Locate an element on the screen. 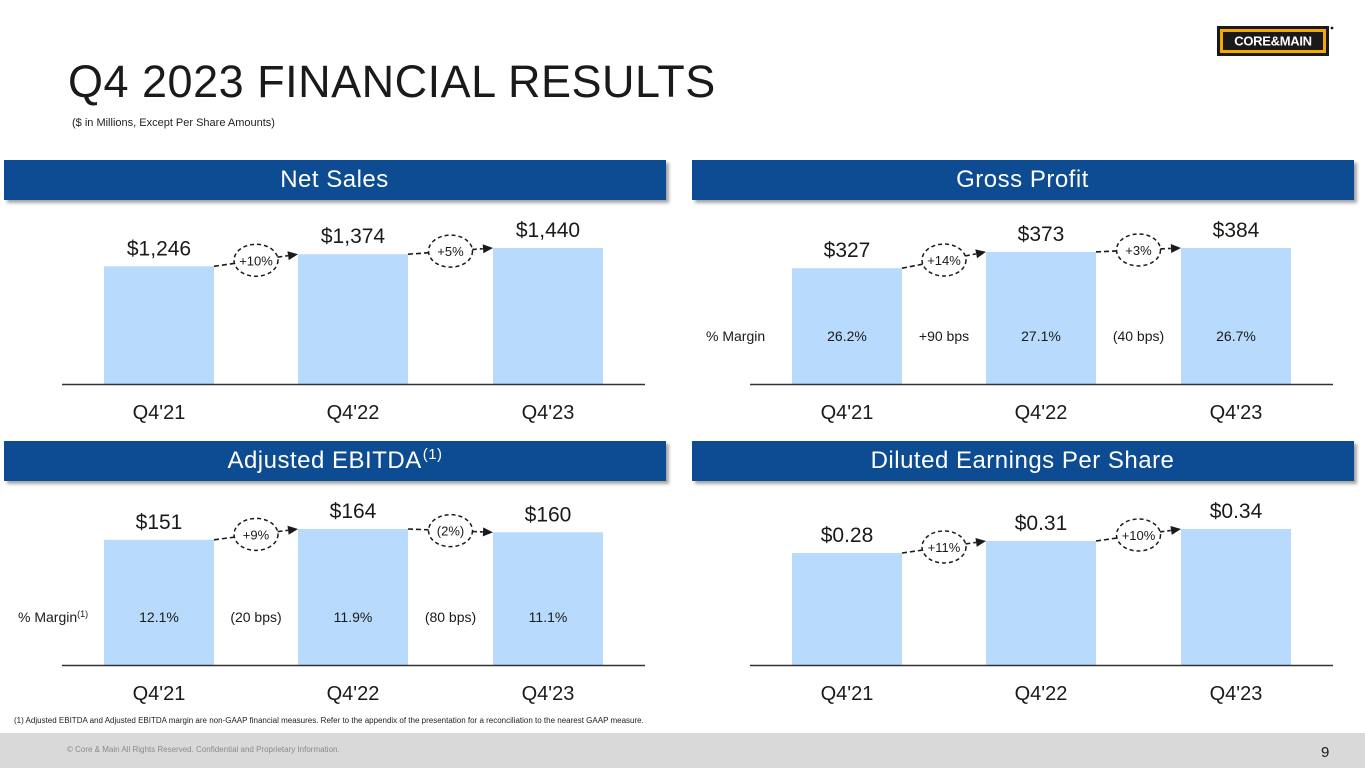 This screenshot has width=1365, height=768. diluted-eps-header: Diluted Earnings Per Share is located at coordinates (1023, 461).